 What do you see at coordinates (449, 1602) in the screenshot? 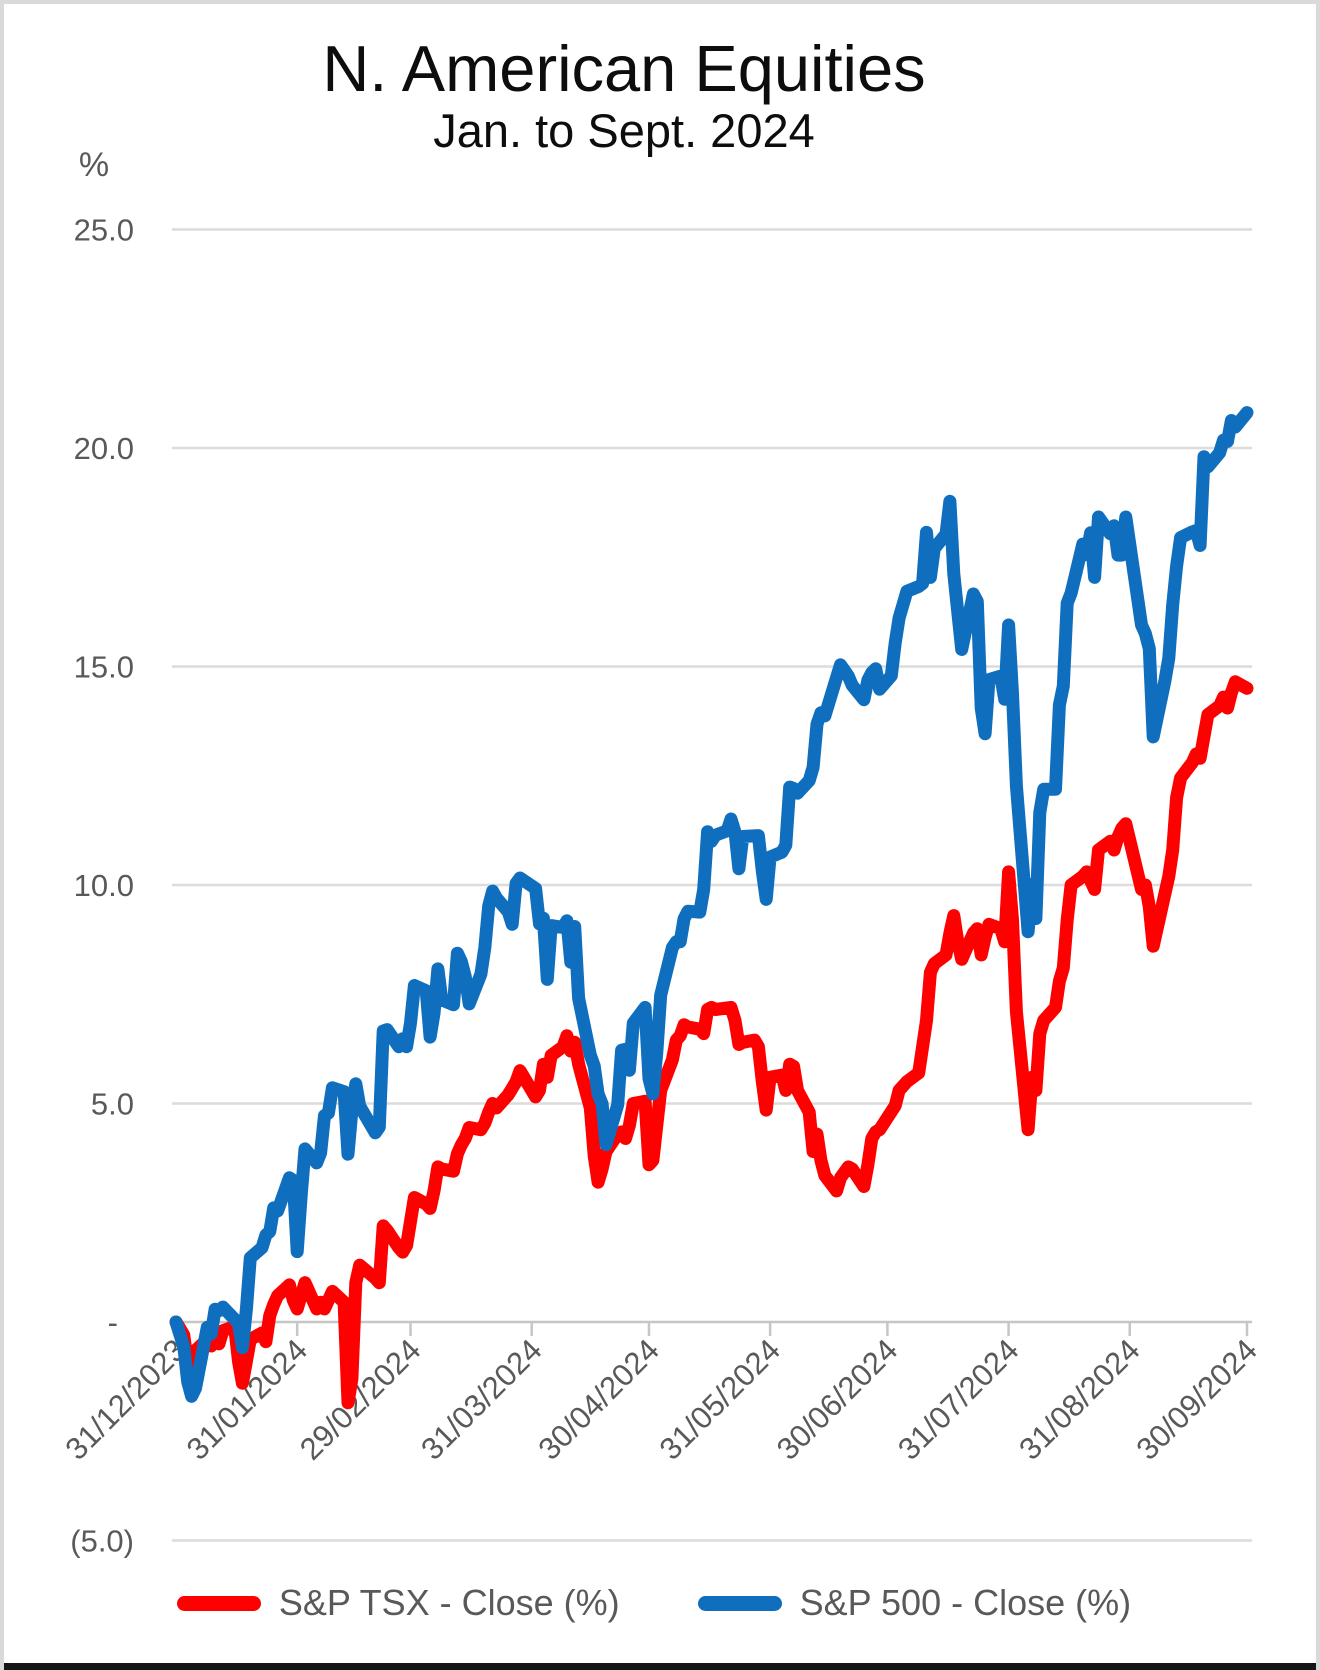
I see `tsx-legend-label: S&P TSX - Close (%)` at bounding box center [449, 1602].